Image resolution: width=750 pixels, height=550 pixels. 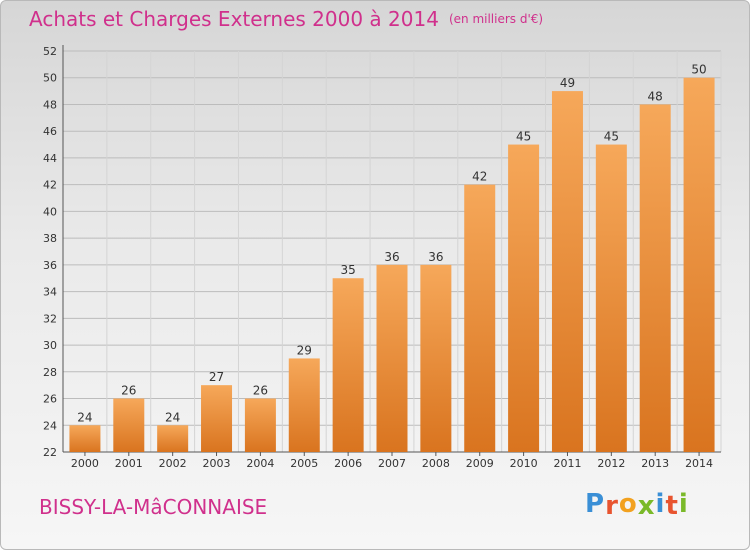 I want to click on data-label-2007: 36, so click(x=391, y=257).